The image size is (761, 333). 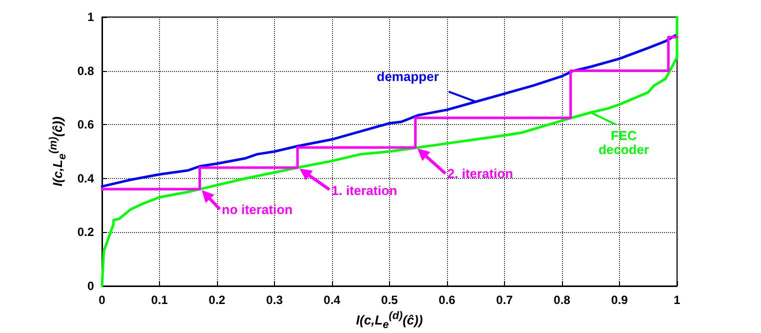 I want to click on x-tick-label: 0.2, so click(x=217, y=300).